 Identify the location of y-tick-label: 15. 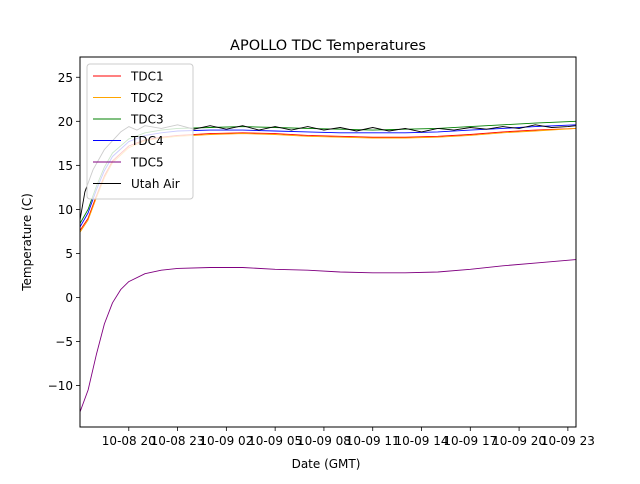
(65, 166).